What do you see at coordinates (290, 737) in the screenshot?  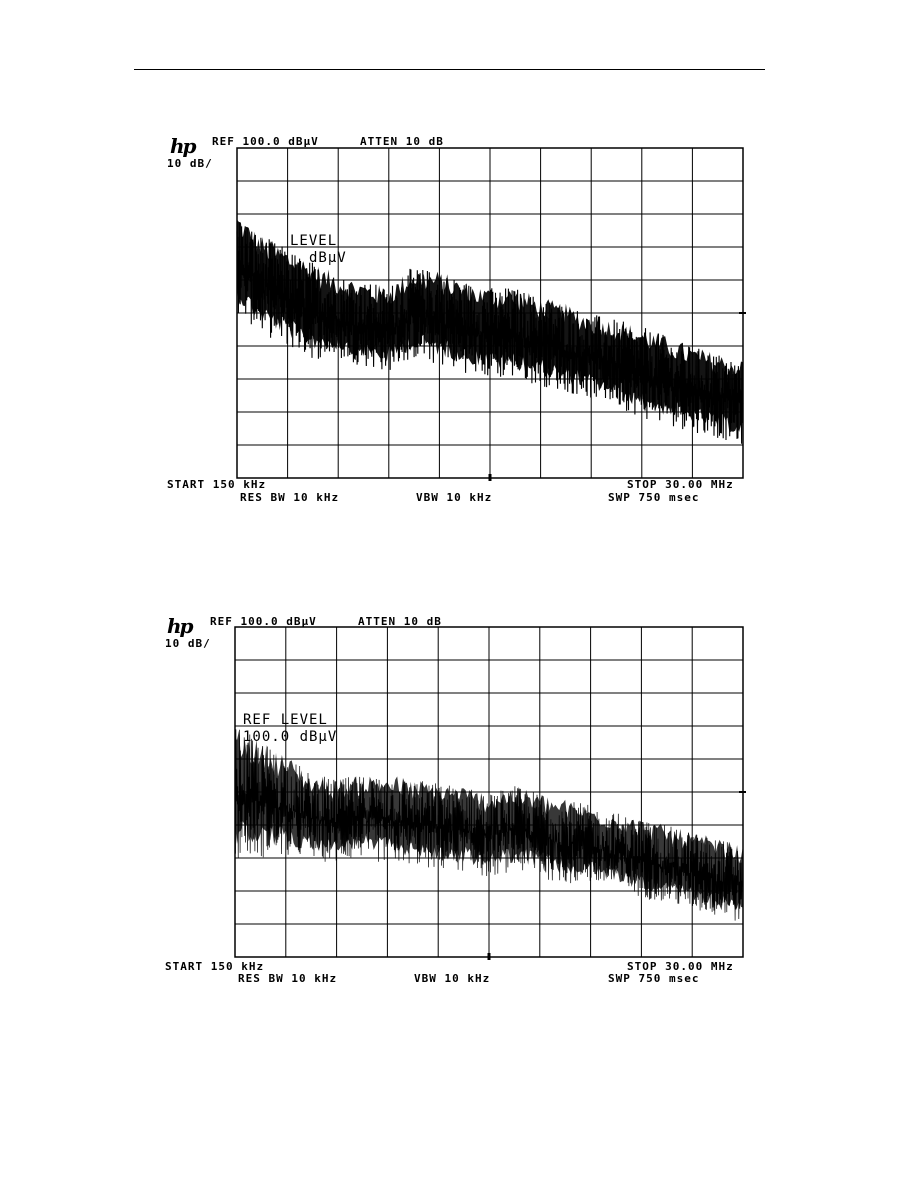 I see `ref-level-line2: 100.0 dBμV` at bounding box center [290, 737].